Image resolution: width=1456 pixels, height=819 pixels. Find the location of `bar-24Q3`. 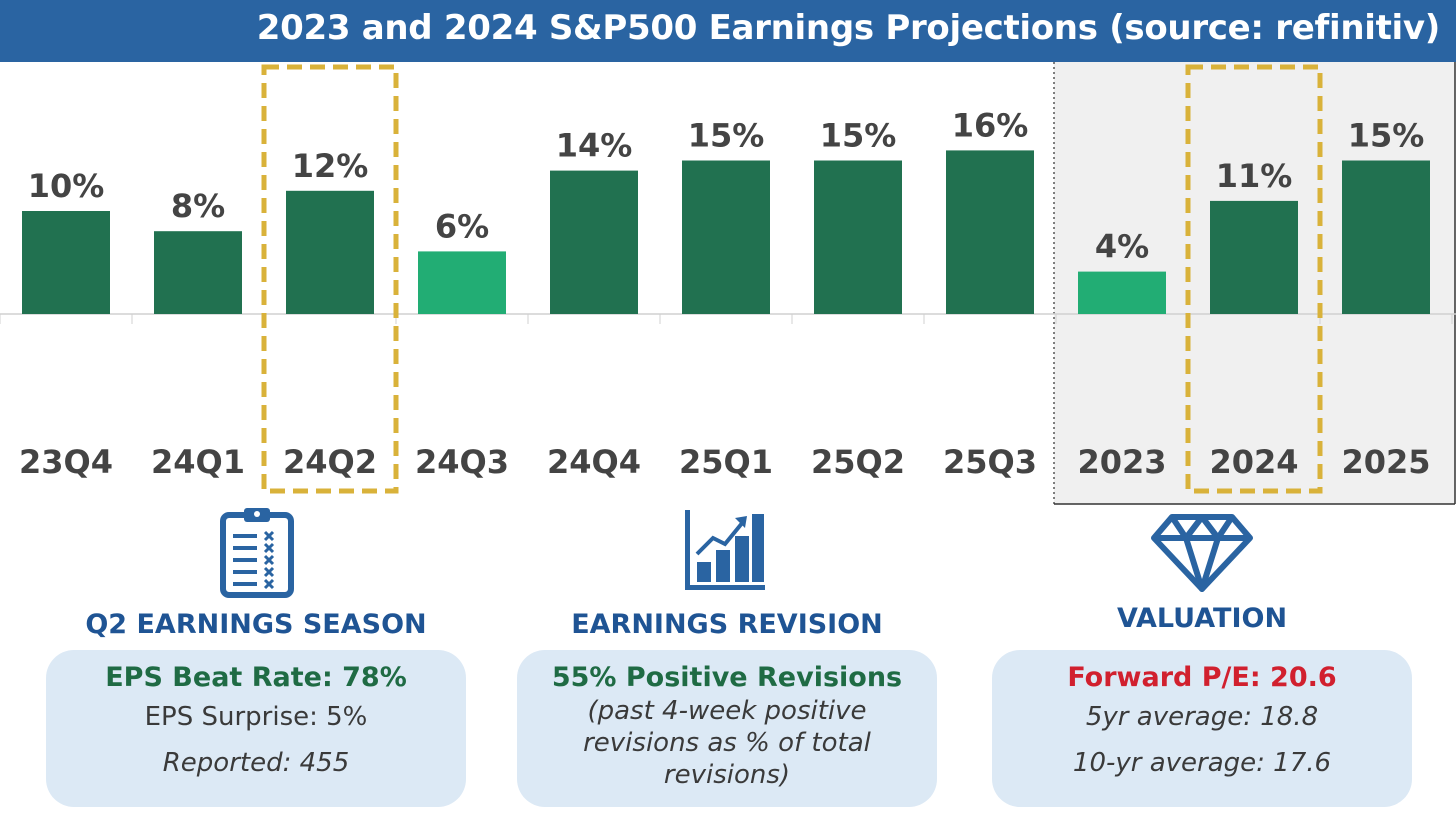

bar-24Q3 is located at coordinates (462, 282).